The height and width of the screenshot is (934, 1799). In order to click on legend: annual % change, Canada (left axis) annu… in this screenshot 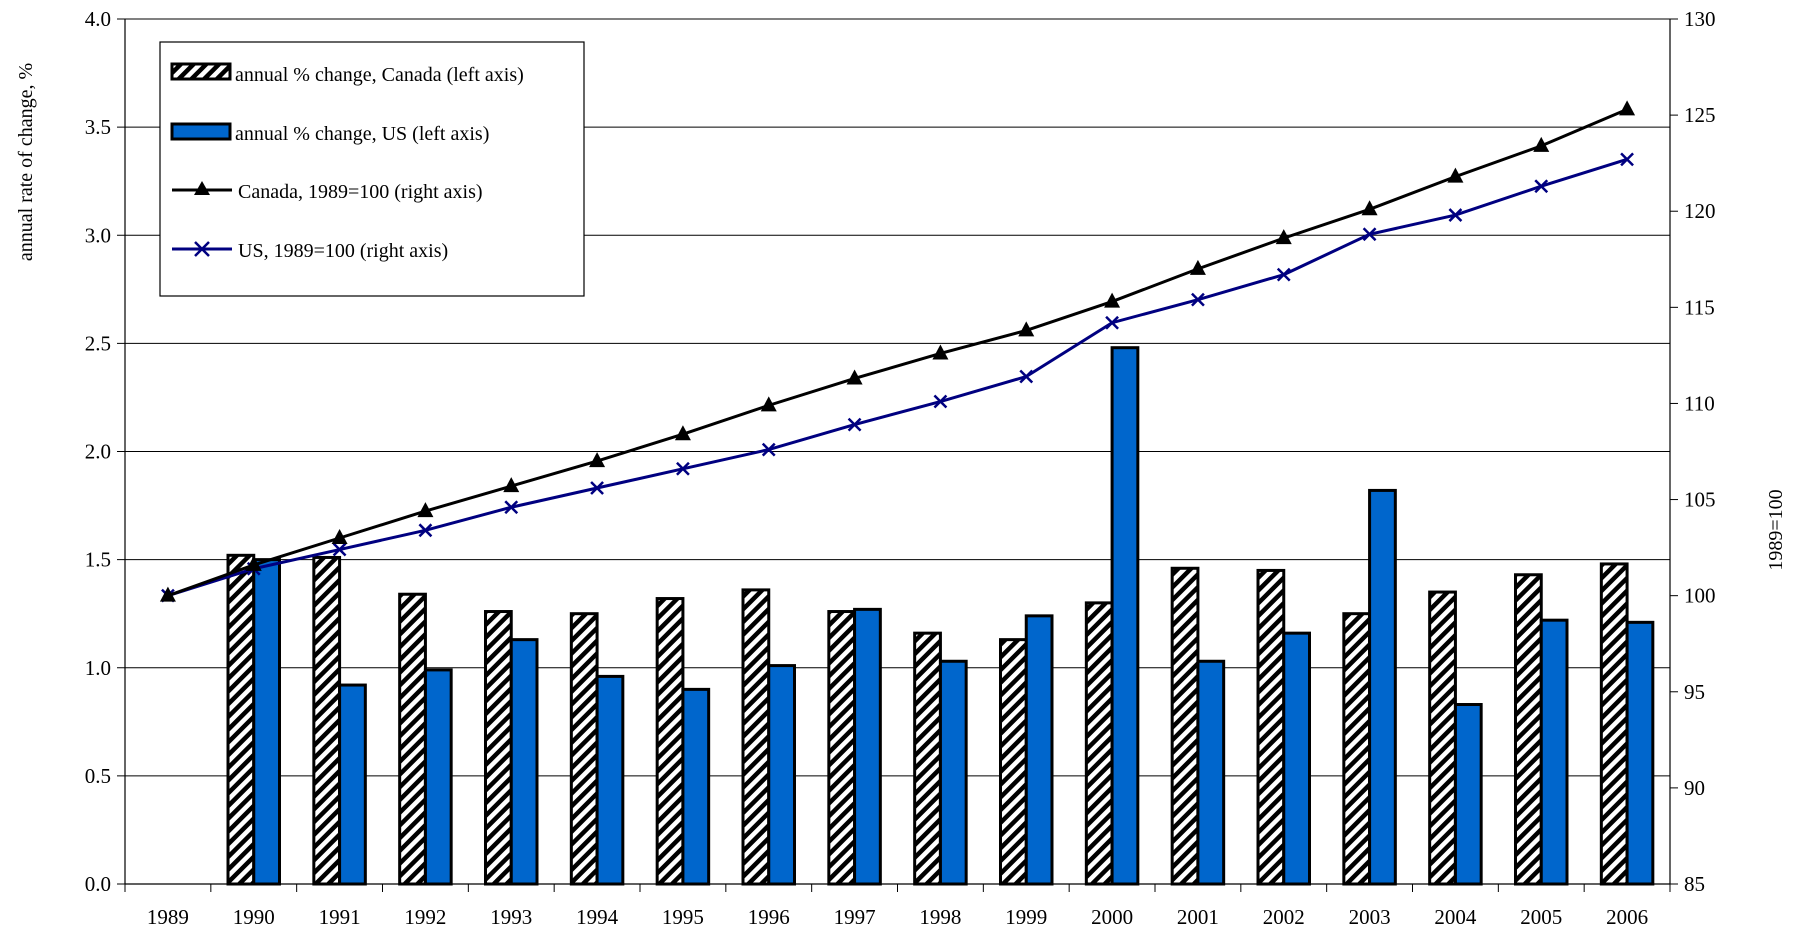, I will do `click(372, 169)`.